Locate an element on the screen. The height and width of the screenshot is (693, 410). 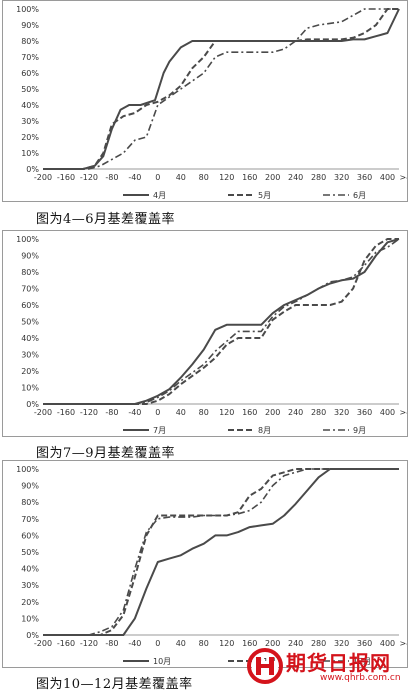
watermark-logo-icon is located at coordinates (265, 666).